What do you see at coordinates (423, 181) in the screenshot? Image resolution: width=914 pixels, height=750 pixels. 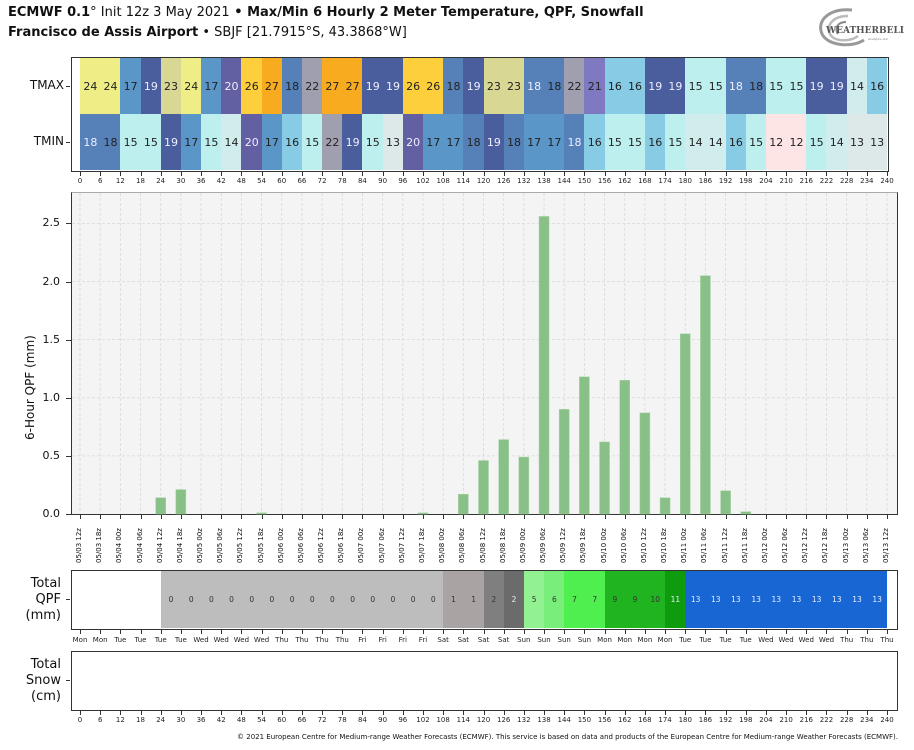 I see `hour-tick-label: 102` at bounding box center [423, 181].